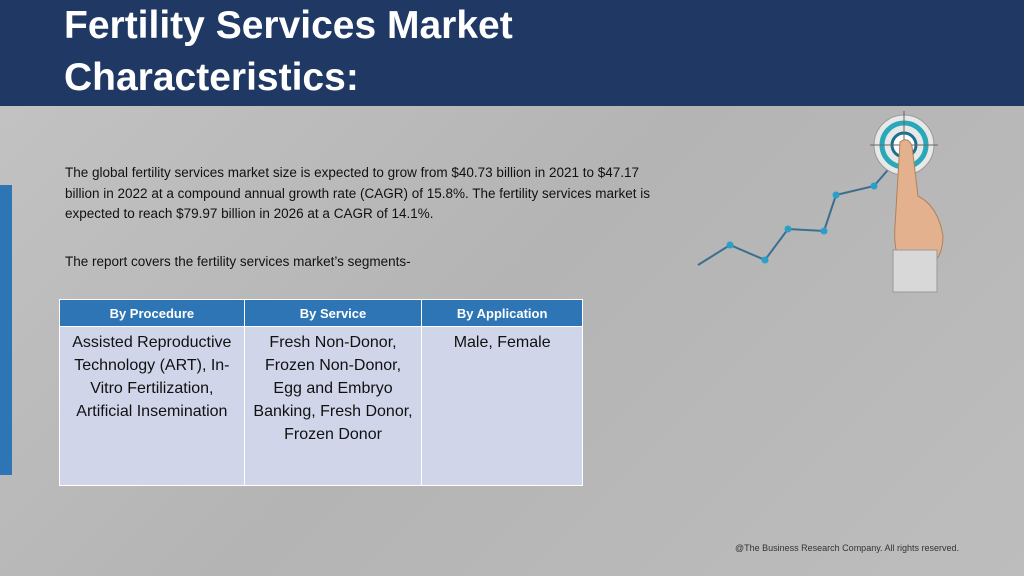 This screenshot has width=1024, height=576. Describe the element at coordinates (6, 330) in the screenshot. I see `accent-bar` at that location.